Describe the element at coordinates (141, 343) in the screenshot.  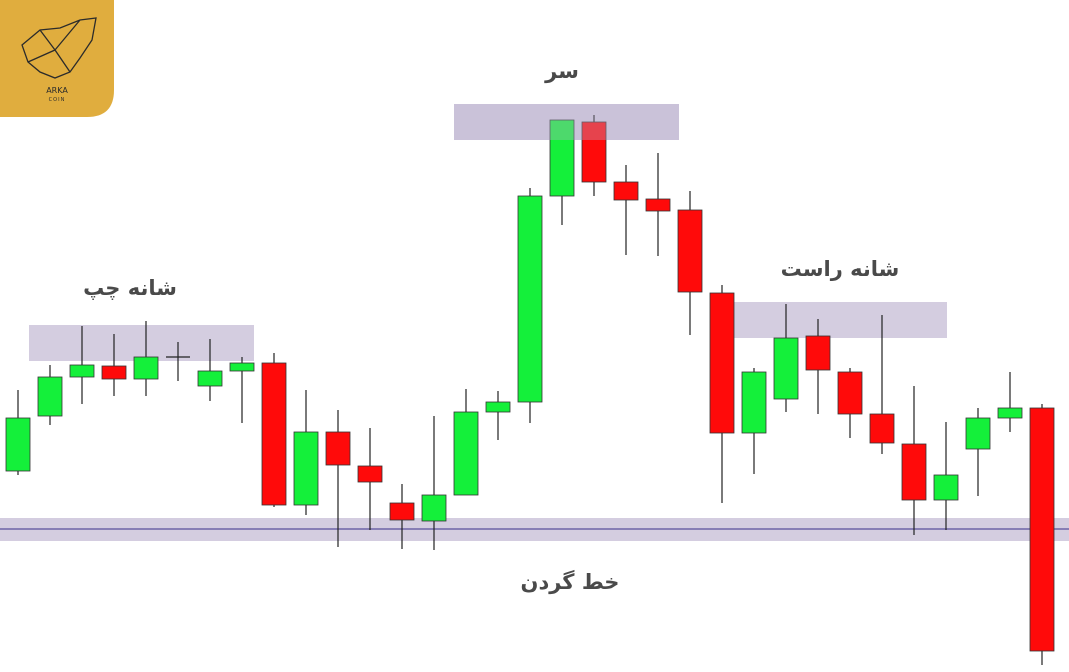
I see `left-shoulder-zone` at that location.